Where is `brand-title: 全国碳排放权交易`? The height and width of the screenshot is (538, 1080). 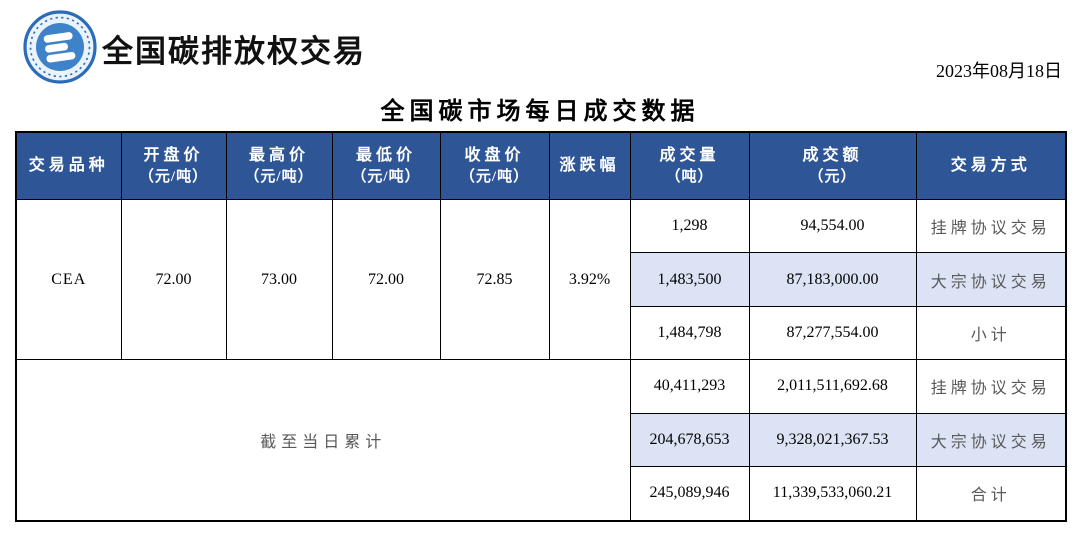 brand-title: 全国碳排放权交易 is located at coordinates (234, 51).